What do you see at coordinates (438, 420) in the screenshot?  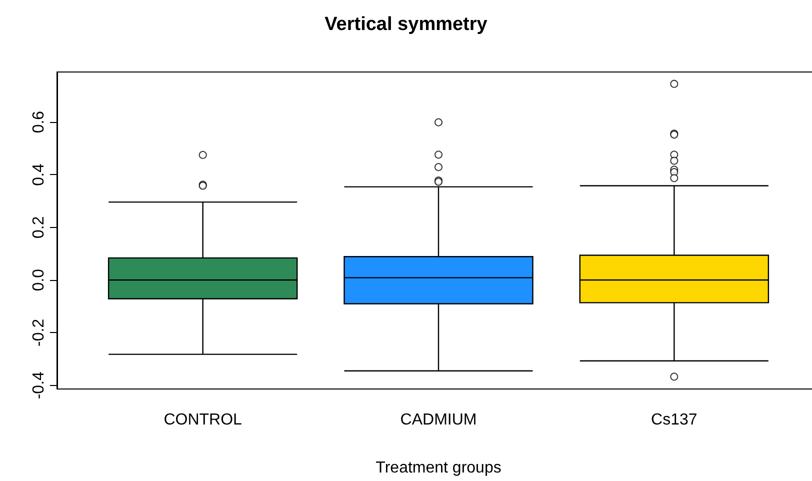 I see `x-tick-label: CADMIUM` at bounding box center [438, 420].